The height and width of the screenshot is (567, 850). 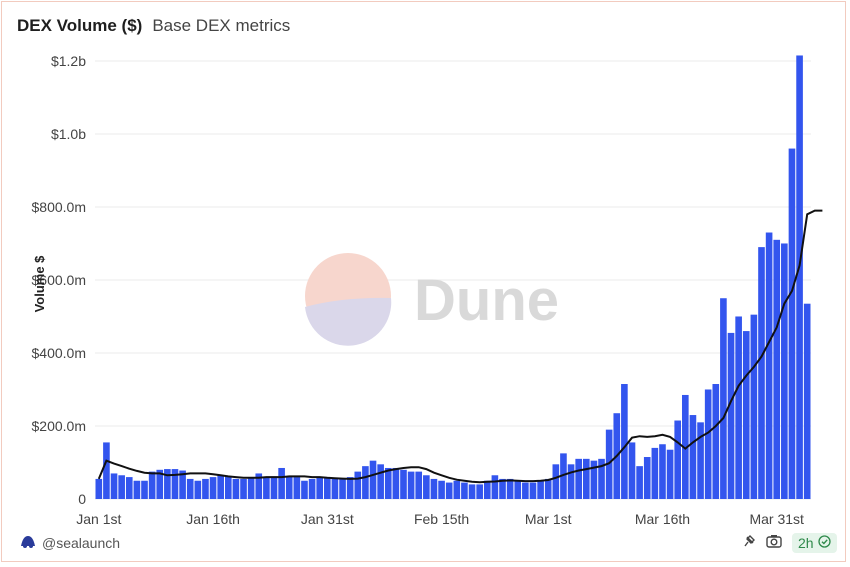 What do you see at coordinates (59, 353) in the screenshot?
I see `y-tick-label: $400.0m` at bounding box center [59, 353].